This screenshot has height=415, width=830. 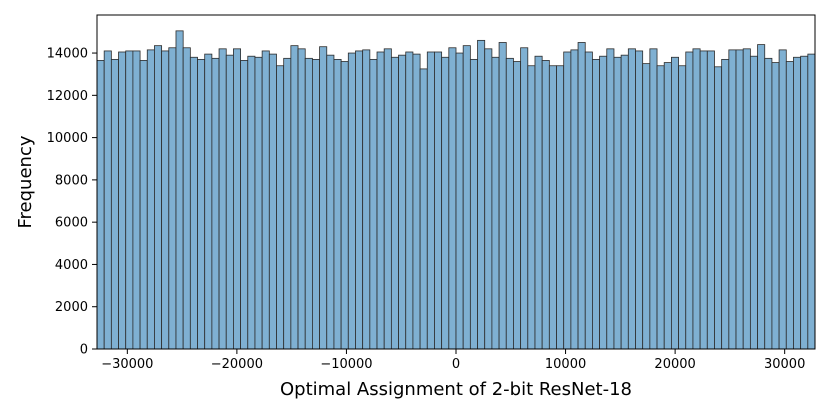 What do you see at coordinates (84, 350) in the screenshot?
I see `y-tick-label: 0` at bounding box center [84, 350].